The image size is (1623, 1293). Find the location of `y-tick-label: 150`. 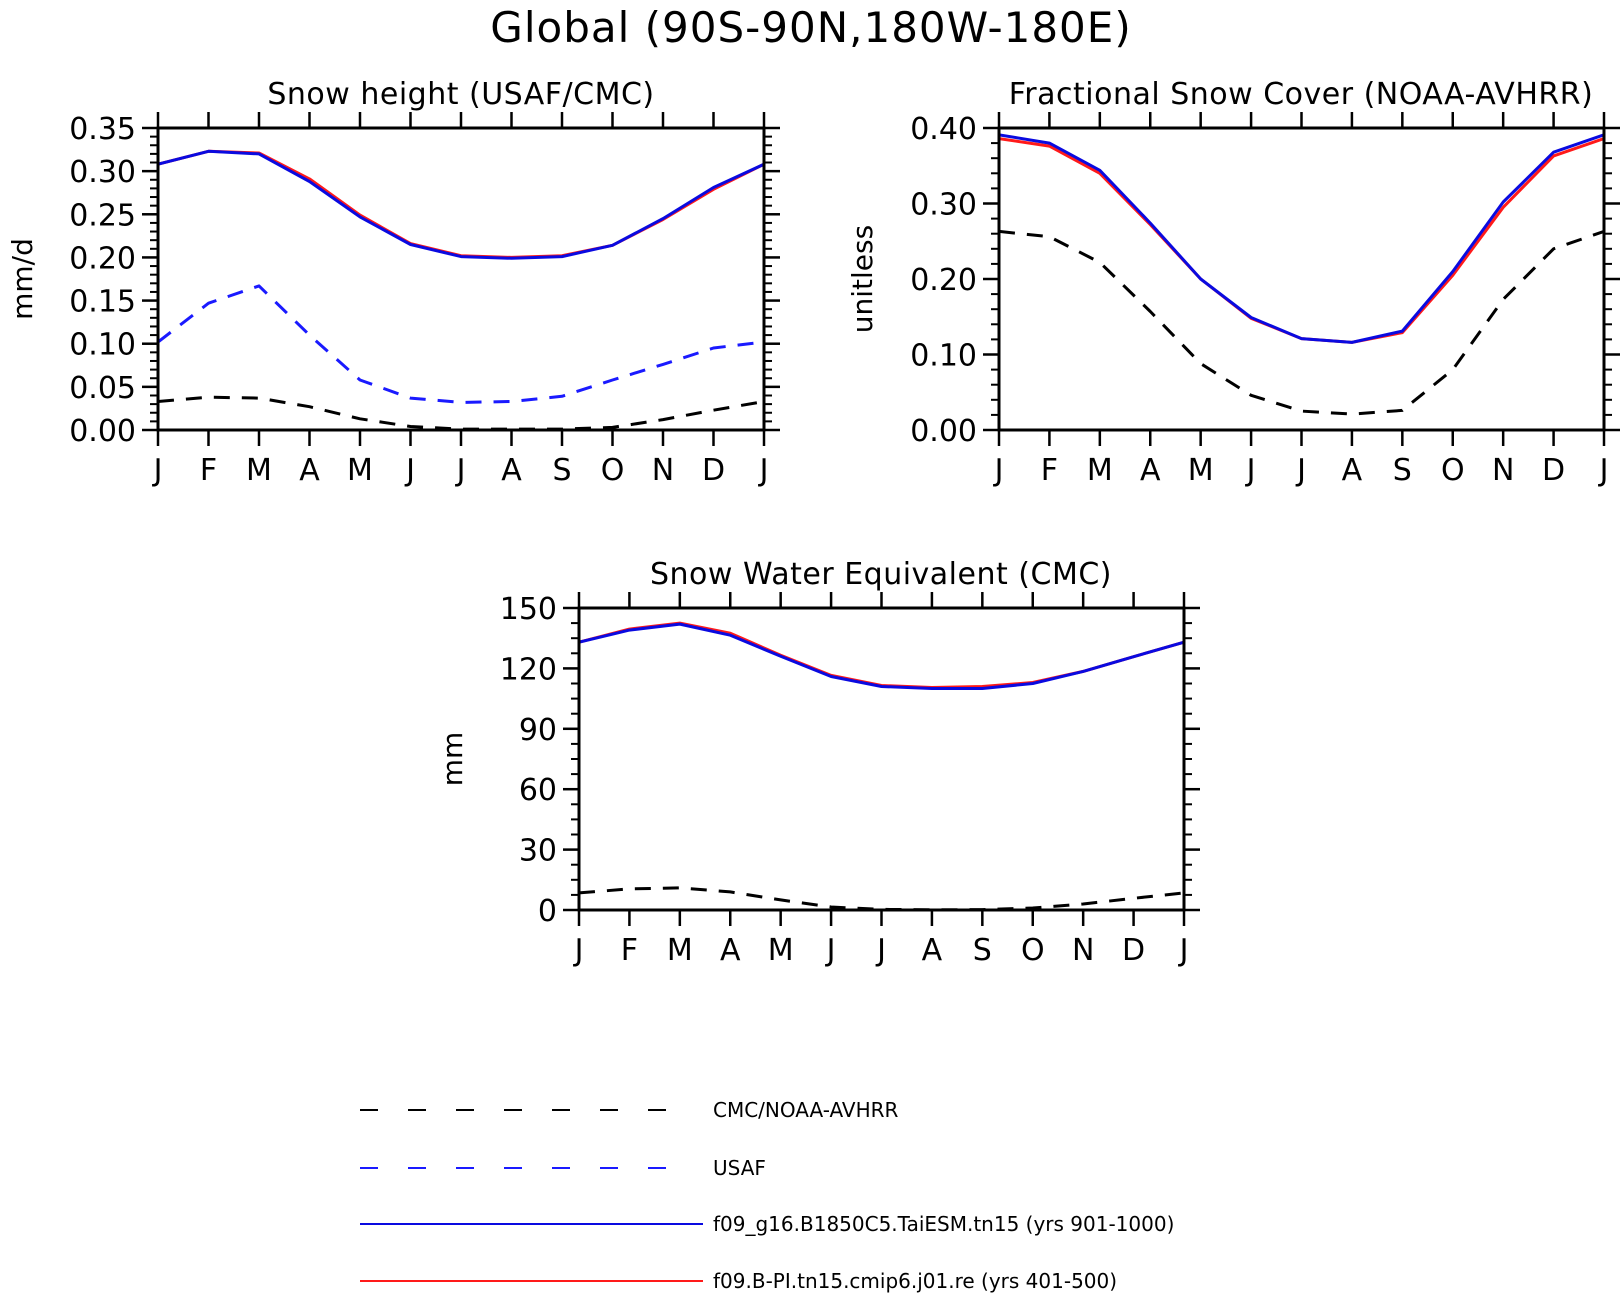

y-tick-label: 150 is located at coordinates (528, 609).